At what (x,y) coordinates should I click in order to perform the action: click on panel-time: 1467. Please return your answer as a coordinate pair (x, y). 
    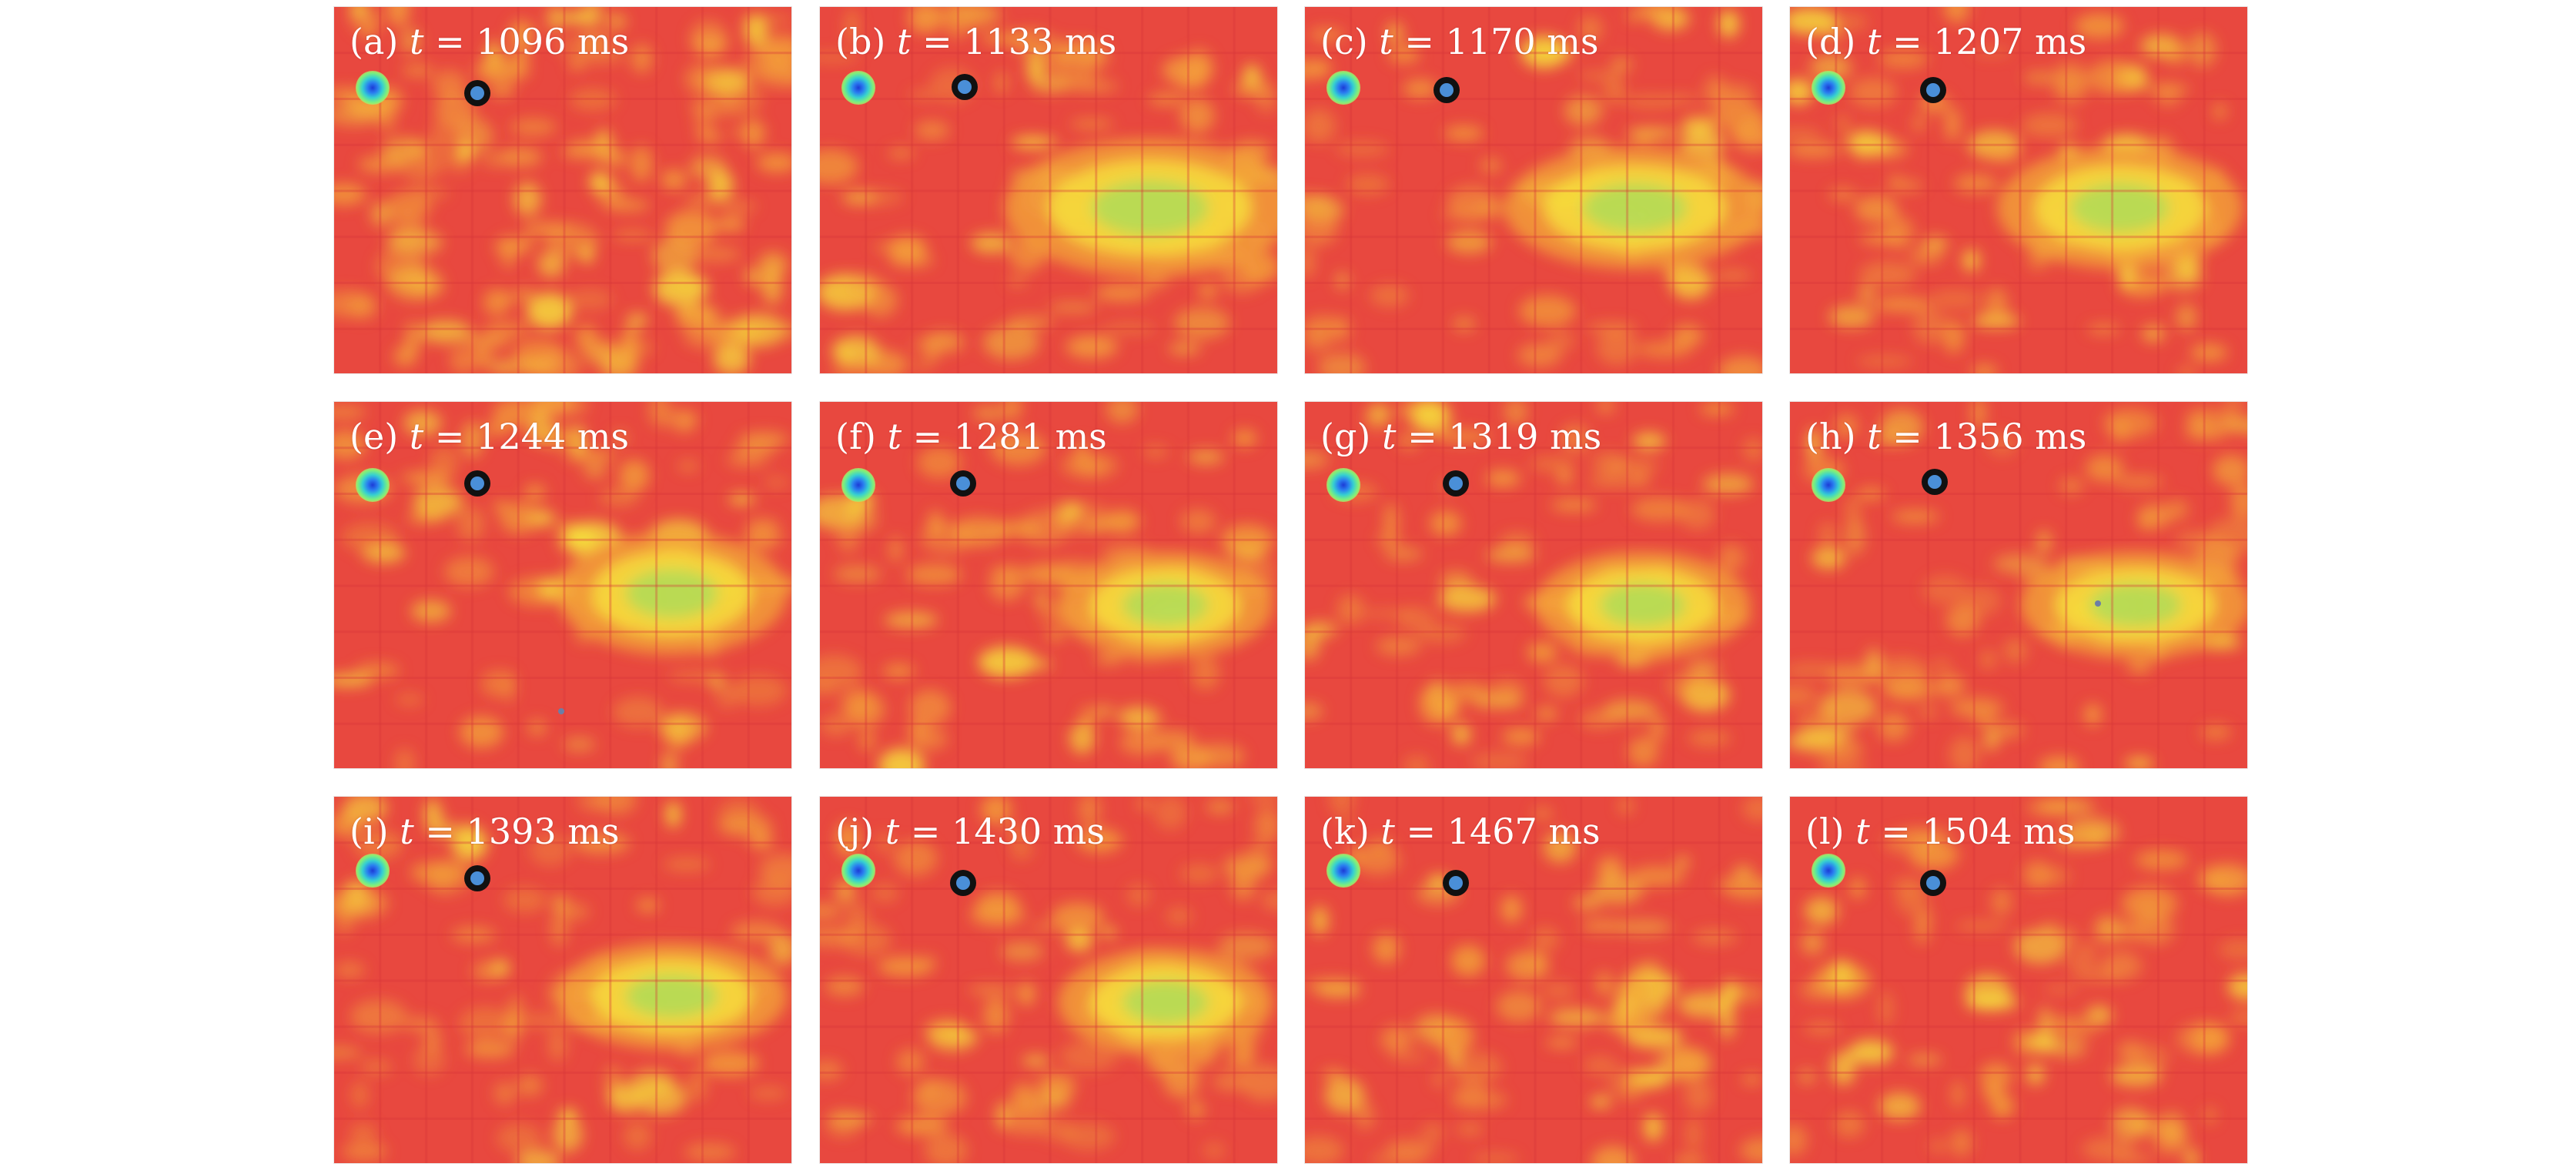
    Looking at the image, I should click on (1492, 831).